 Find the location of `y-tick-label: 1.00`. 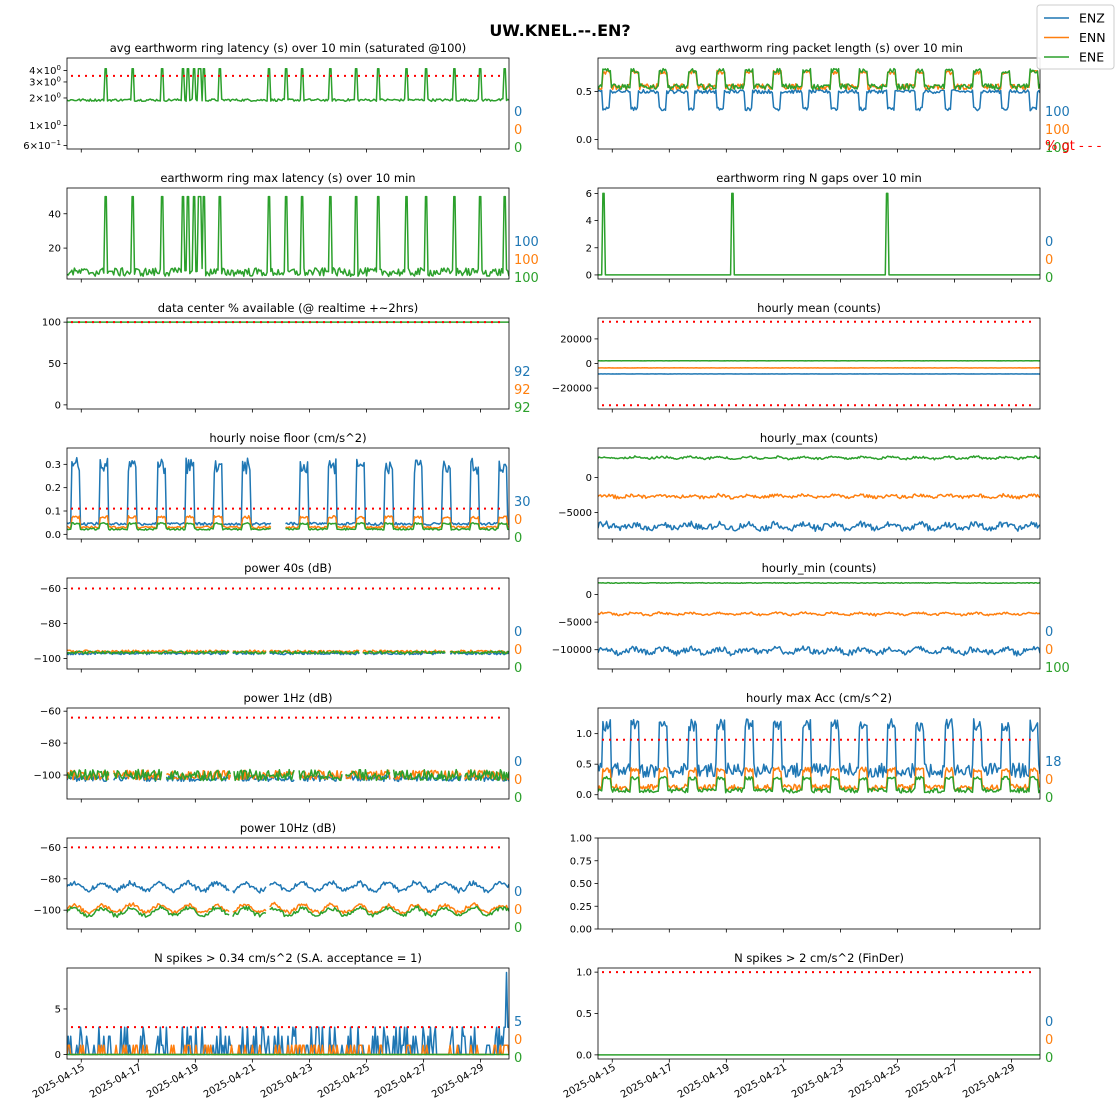

y-tick-label: 1.00 is located at coordinates (581, 839).